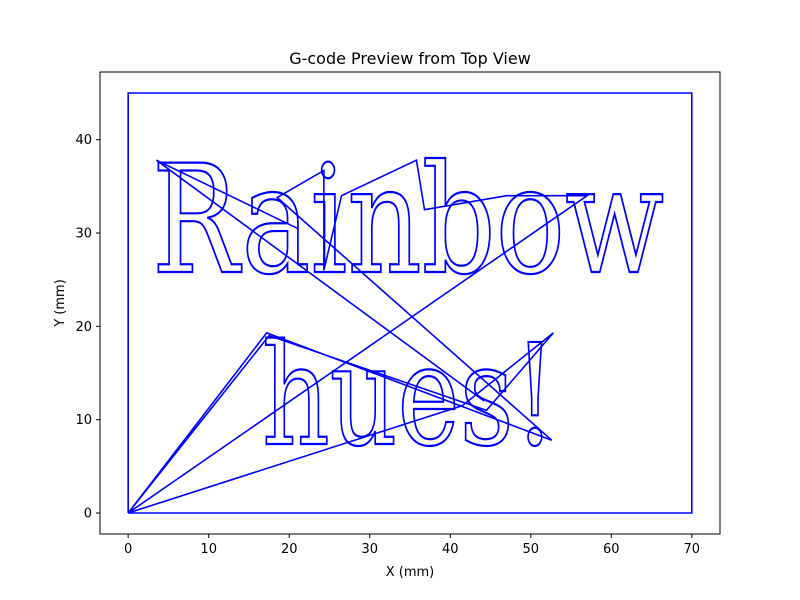 This screenshot has height=600, width=800. I want to click on y-tick-label: 10, so click(83, 420).